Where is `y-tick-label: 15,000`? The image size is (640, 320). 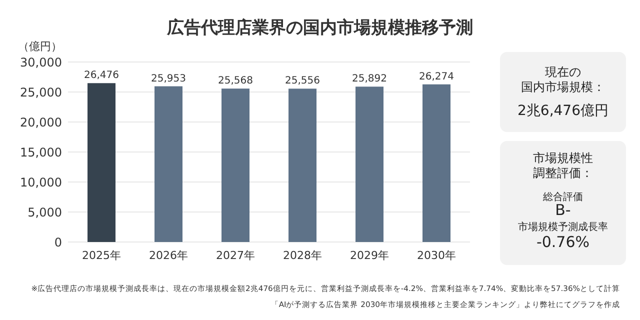 y-tick-label: 15,000 is located at coordinates (41, 153).